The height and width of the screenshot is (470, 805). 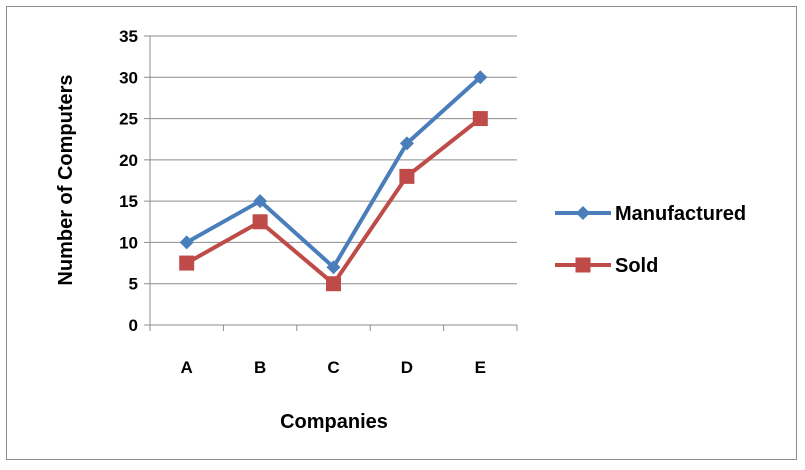 I want to click on legend-item: Manufactured, so click(x=650, y=214).